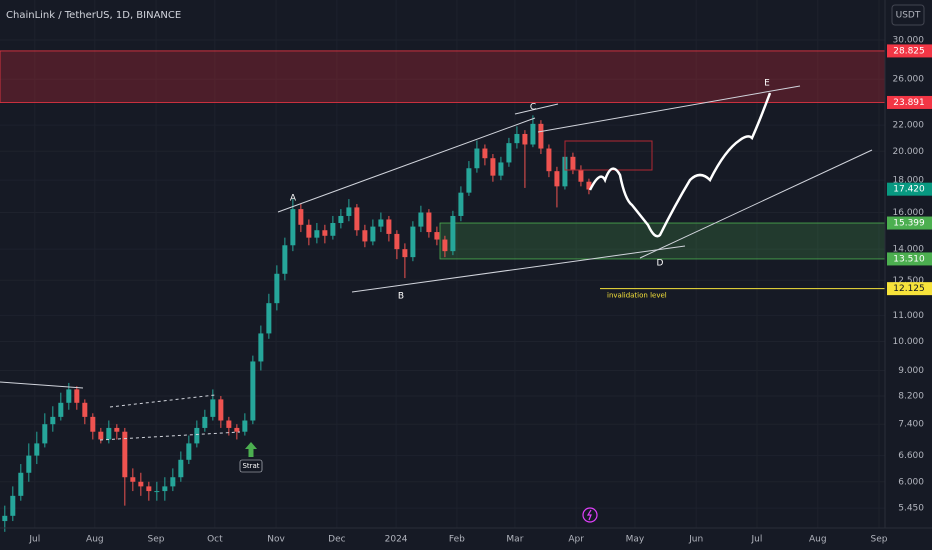 The height and width of the screenshot is (550, 932). What do you see at coordinates (909, 342) in the screenshot?
I see `y-tick-label: 10.000` at bounding box center [909, 342].